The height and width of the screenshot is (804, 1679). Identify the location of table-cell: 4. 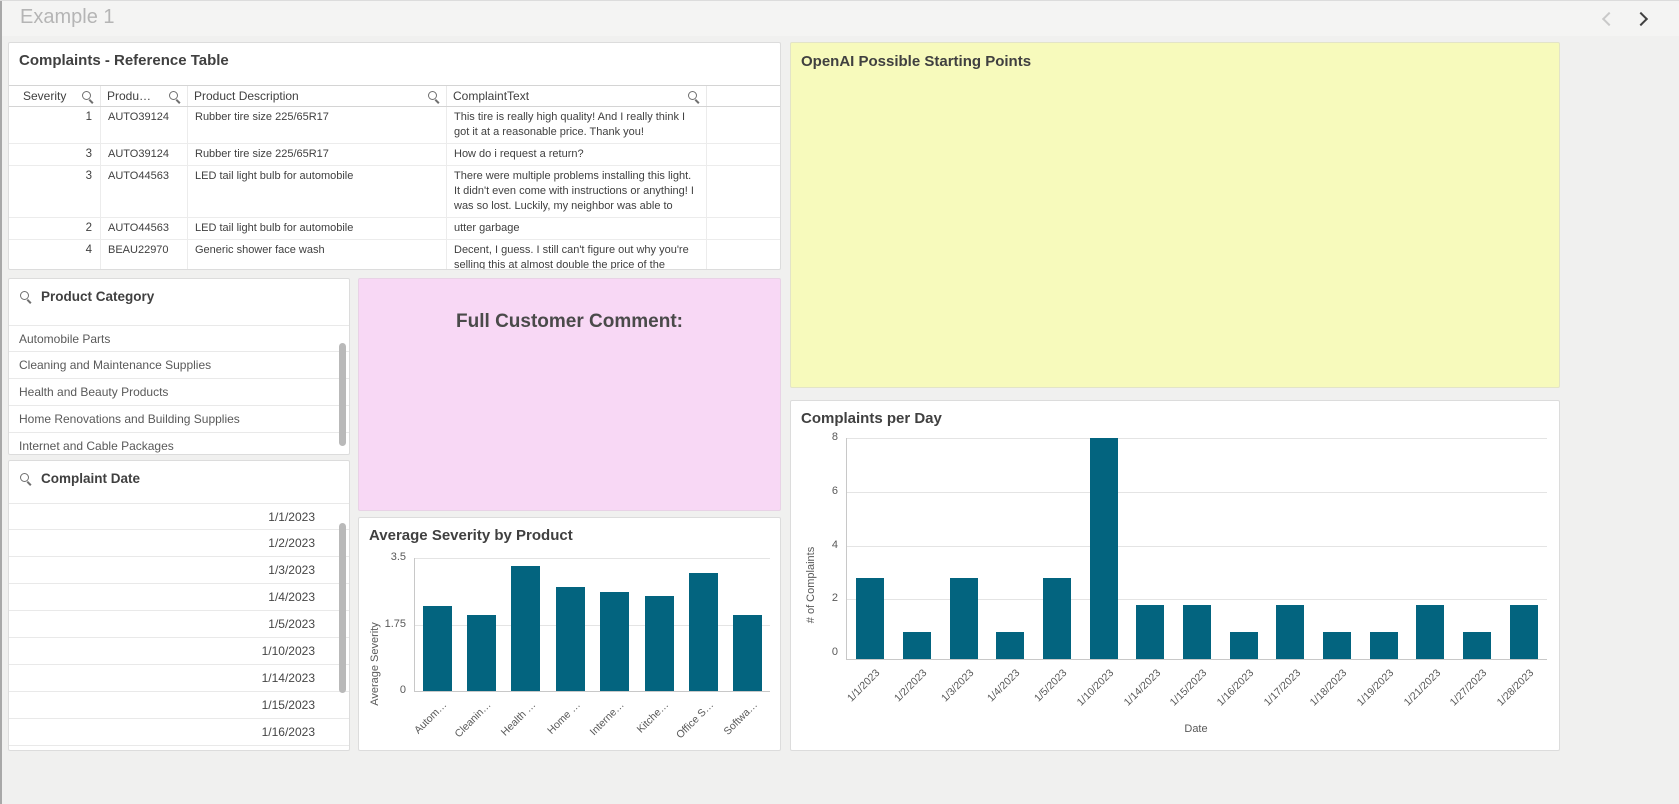
(59, 254).